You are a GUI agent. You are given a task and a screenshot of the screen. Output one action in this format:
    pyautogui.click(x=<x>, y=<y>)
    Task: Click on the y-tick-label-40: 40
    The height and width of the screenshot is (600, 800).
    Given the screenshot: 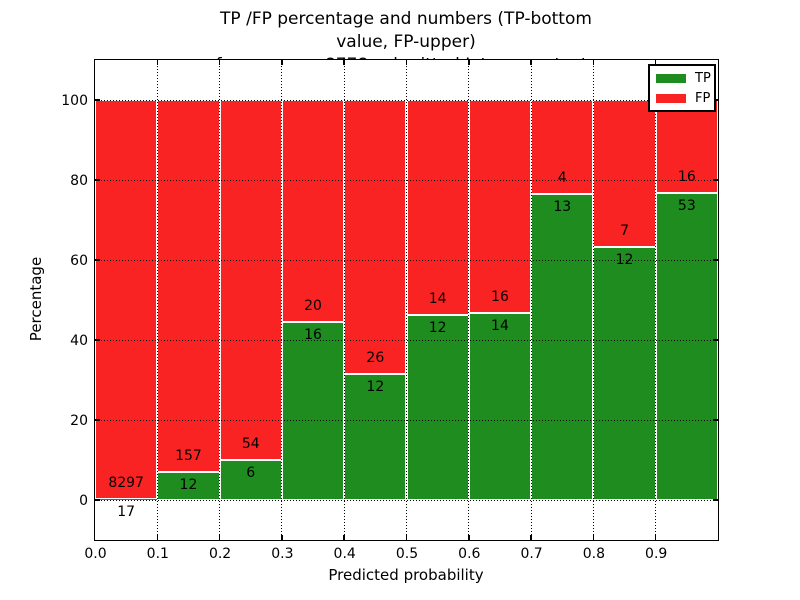 What is the action you would take?
    pyautogui.click(x=79, y=340)
    